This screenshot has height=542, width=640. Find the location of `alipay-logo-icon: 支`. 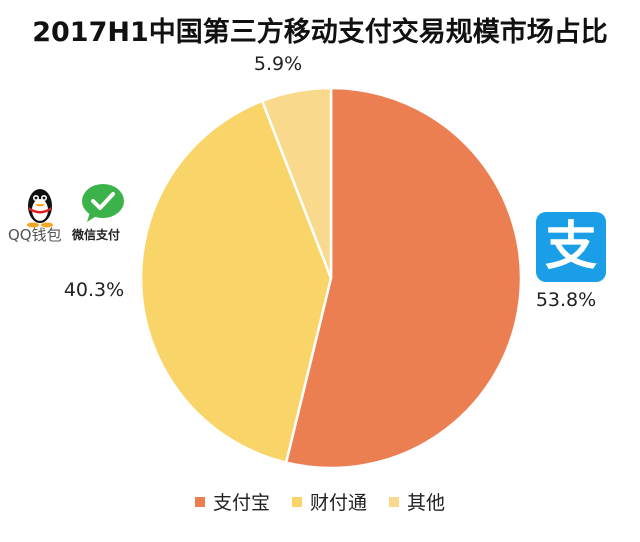

alipay-logo-icon: 支 is located at coordinates (571, 247).